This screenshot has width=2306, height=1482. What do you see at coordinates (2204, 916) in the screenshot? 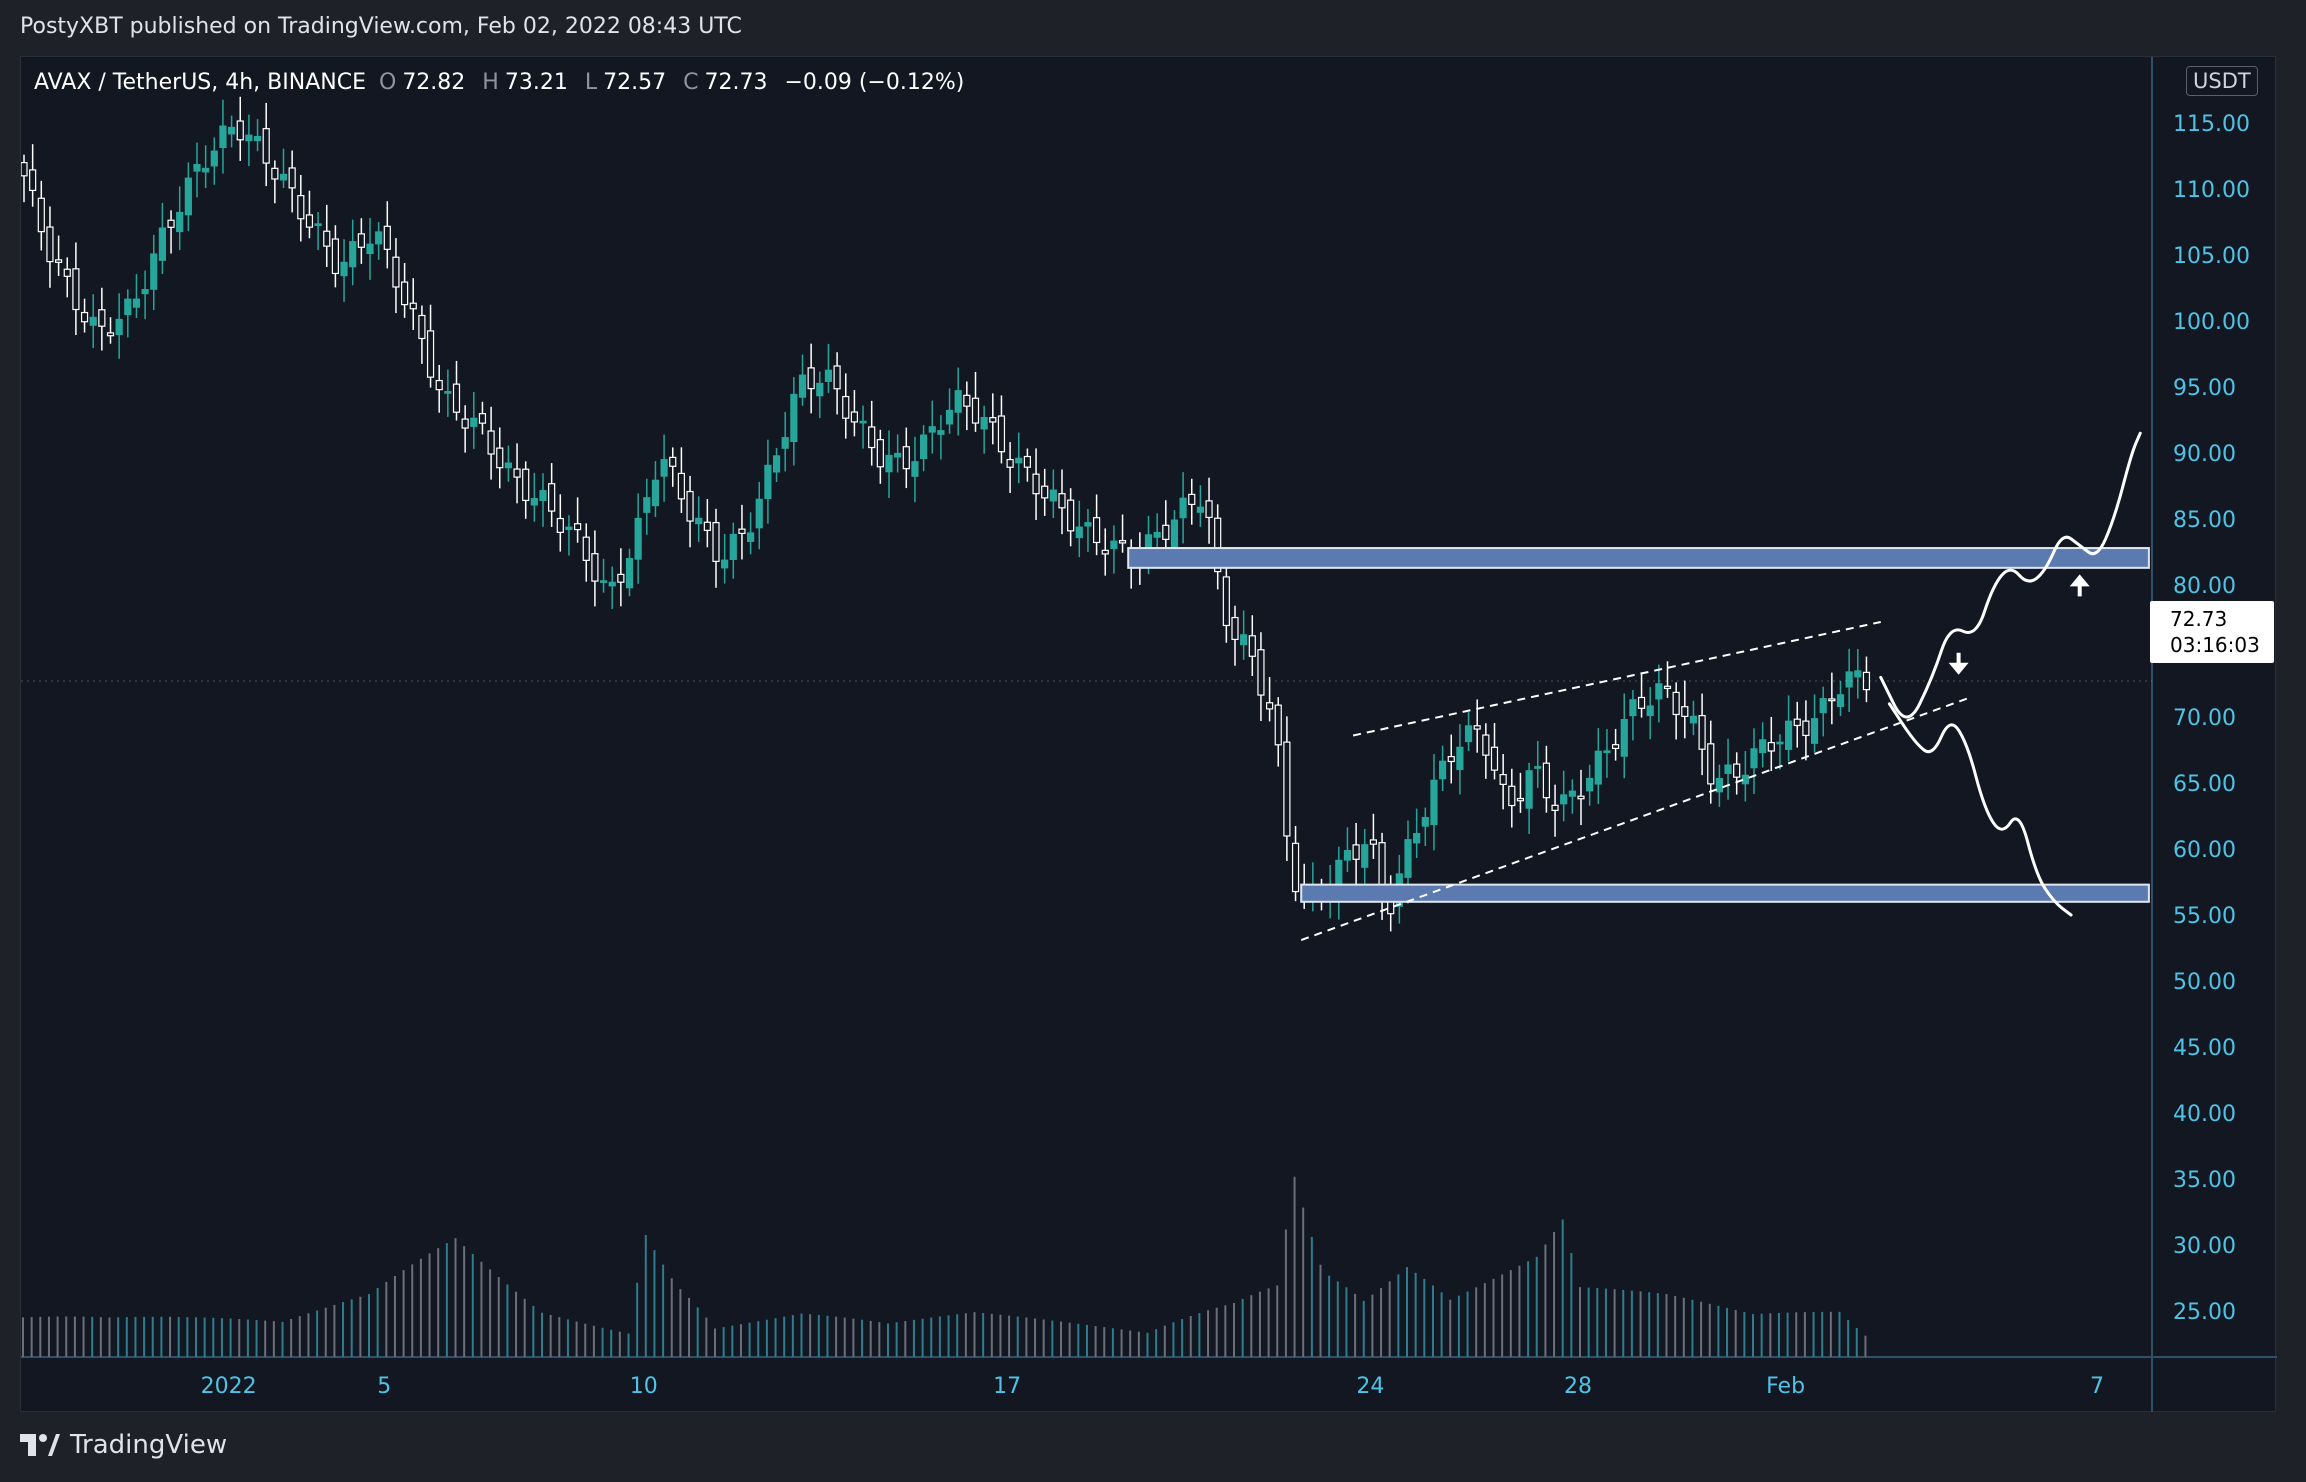
I see `price-tick-label: 55.00` at bounding box center [2204, 916].